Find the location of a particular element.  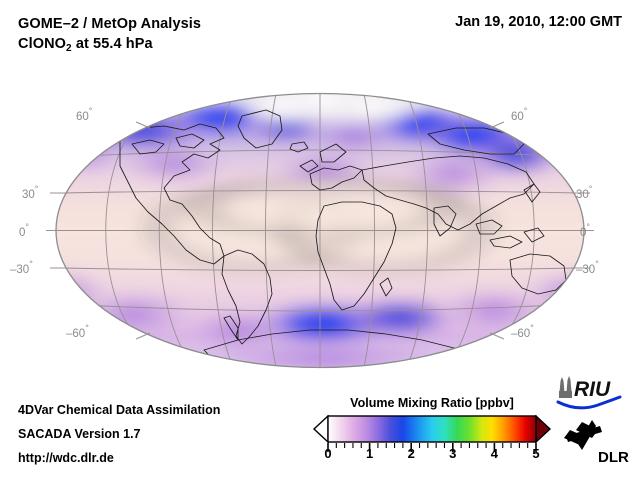

lat-label-right-30s: –30° is located at coordinates (587, 267).